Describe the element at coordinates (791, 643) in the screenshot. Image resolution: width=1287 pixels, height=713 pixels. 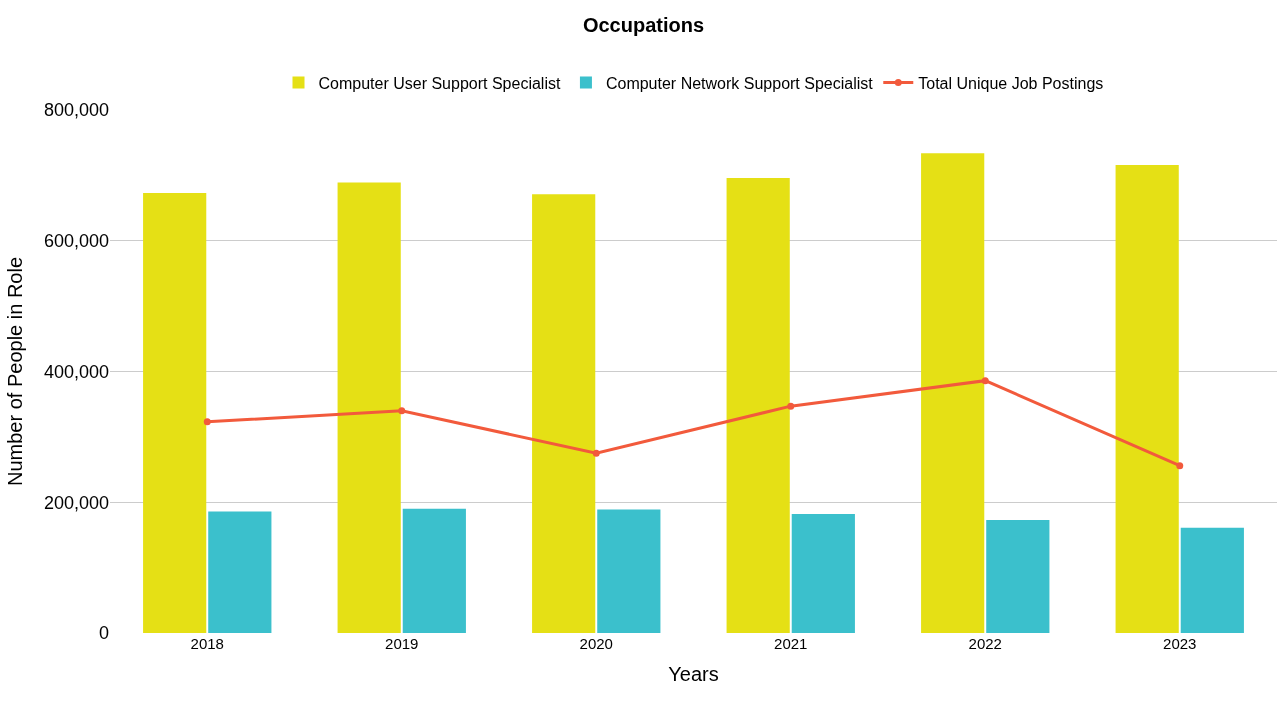
I see `x-tick-label: 2021` at that location.